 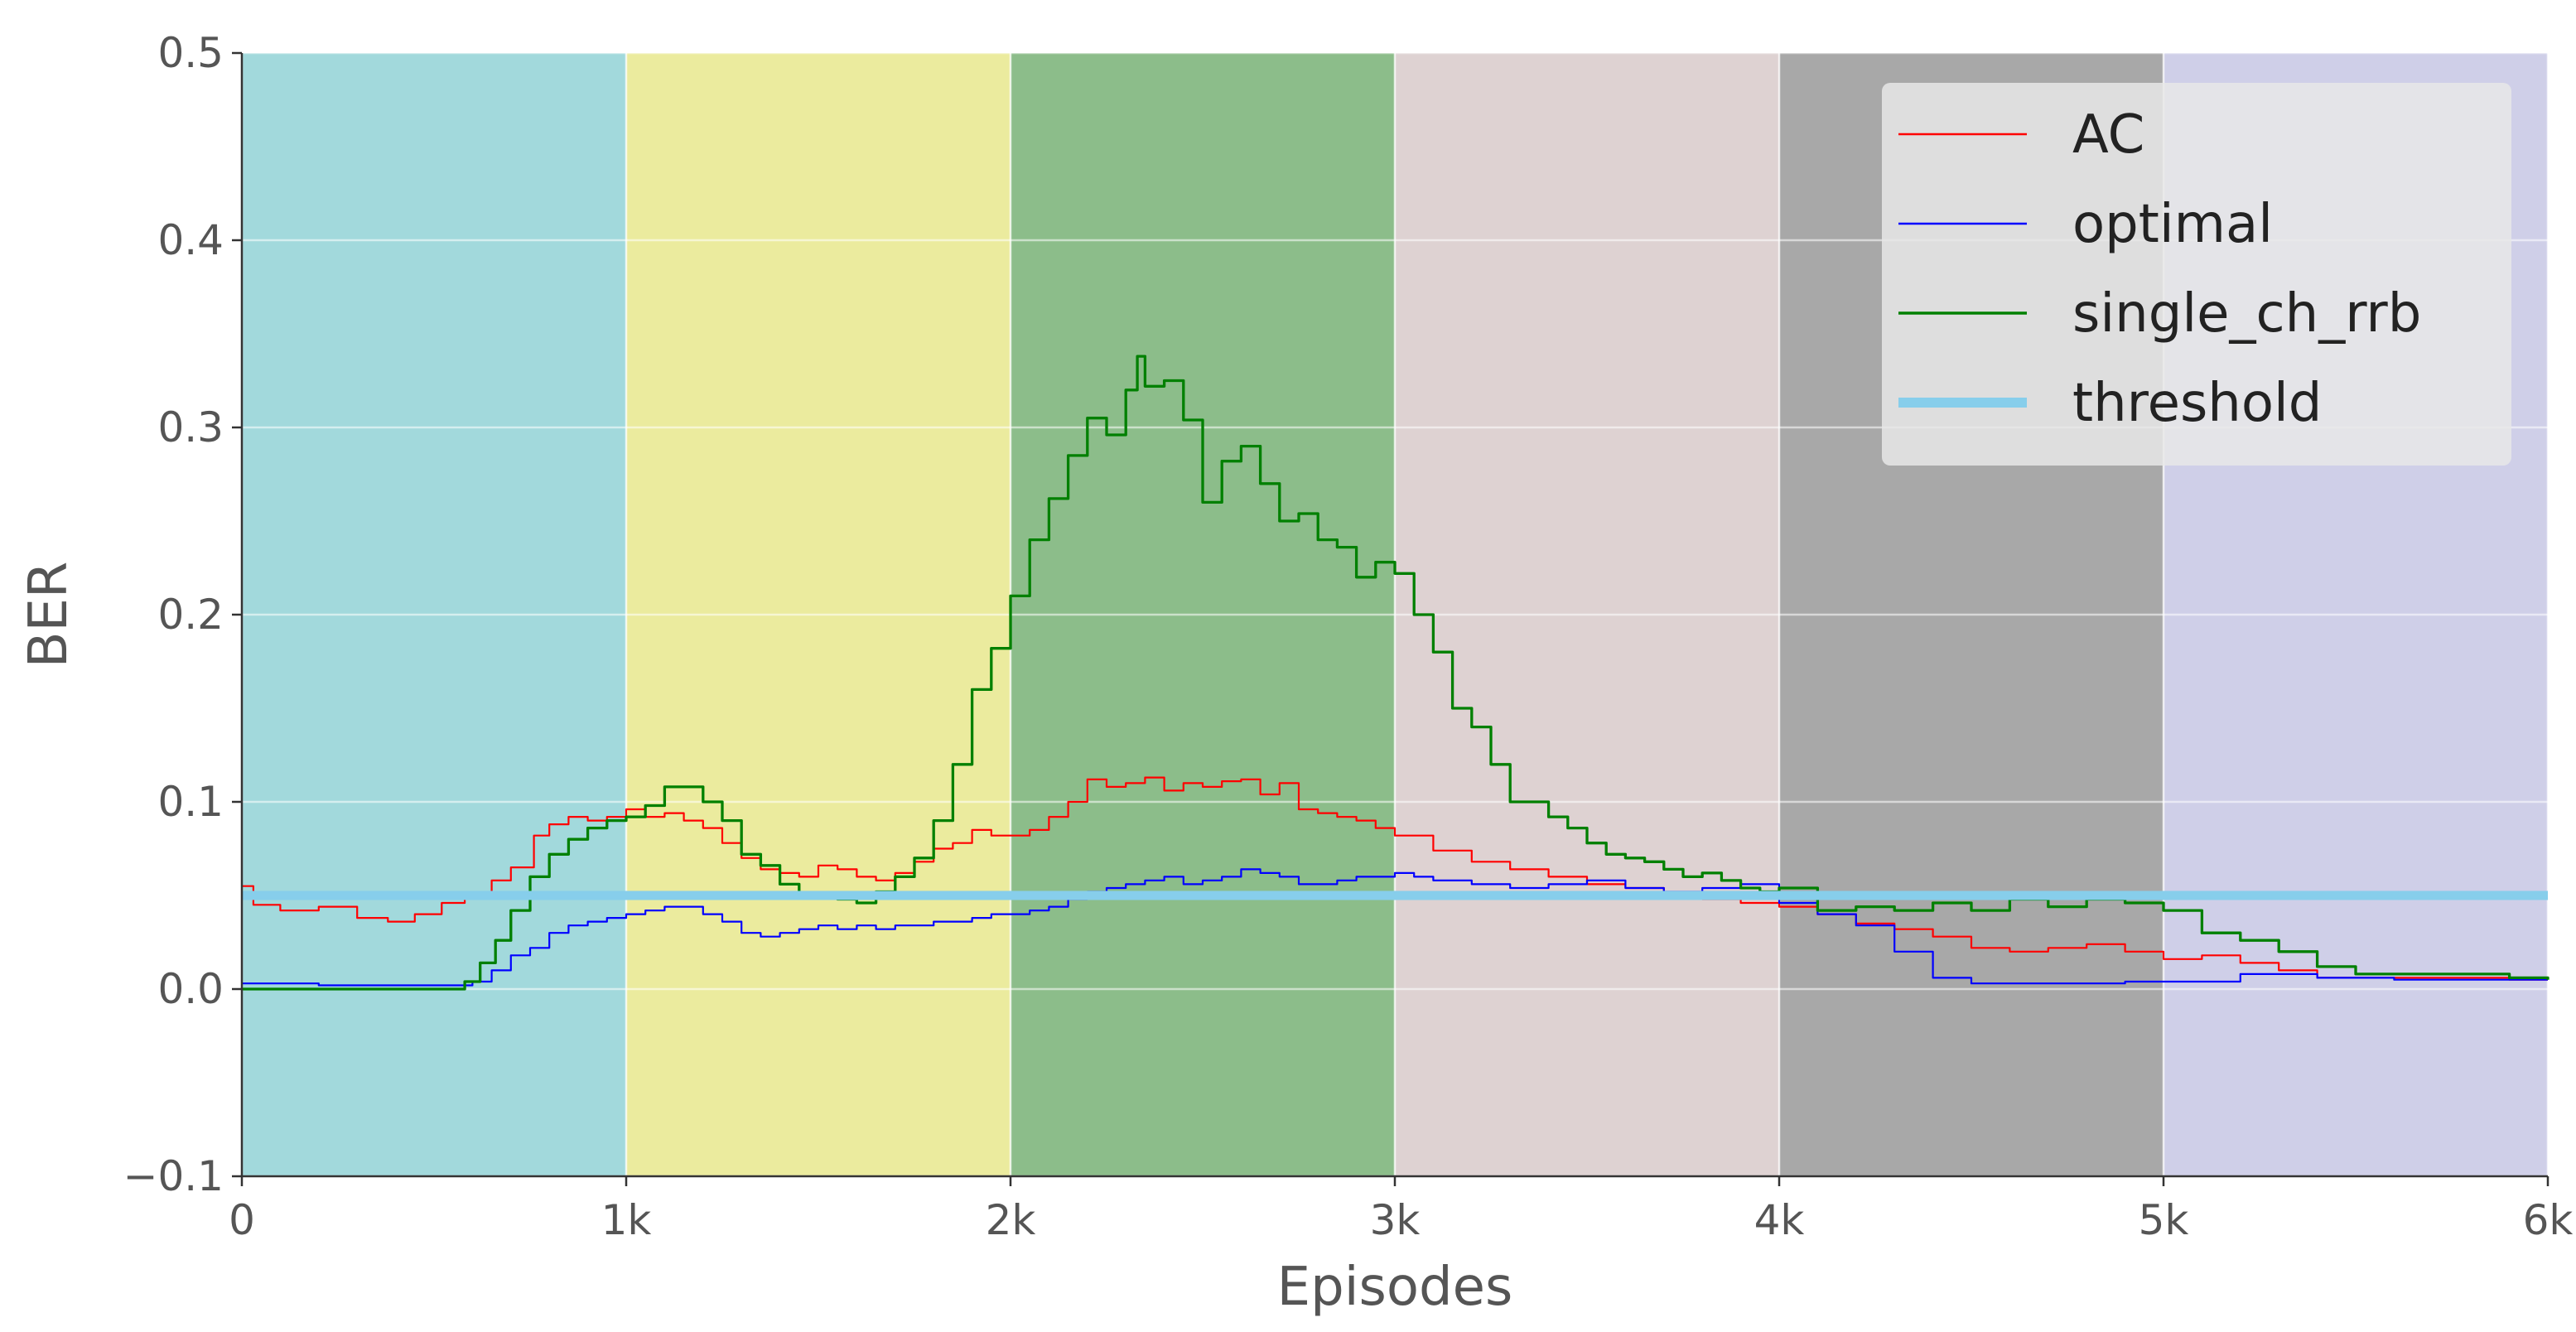 I want to click on x-tick-label: 1k, so click(x=626, y=1220).